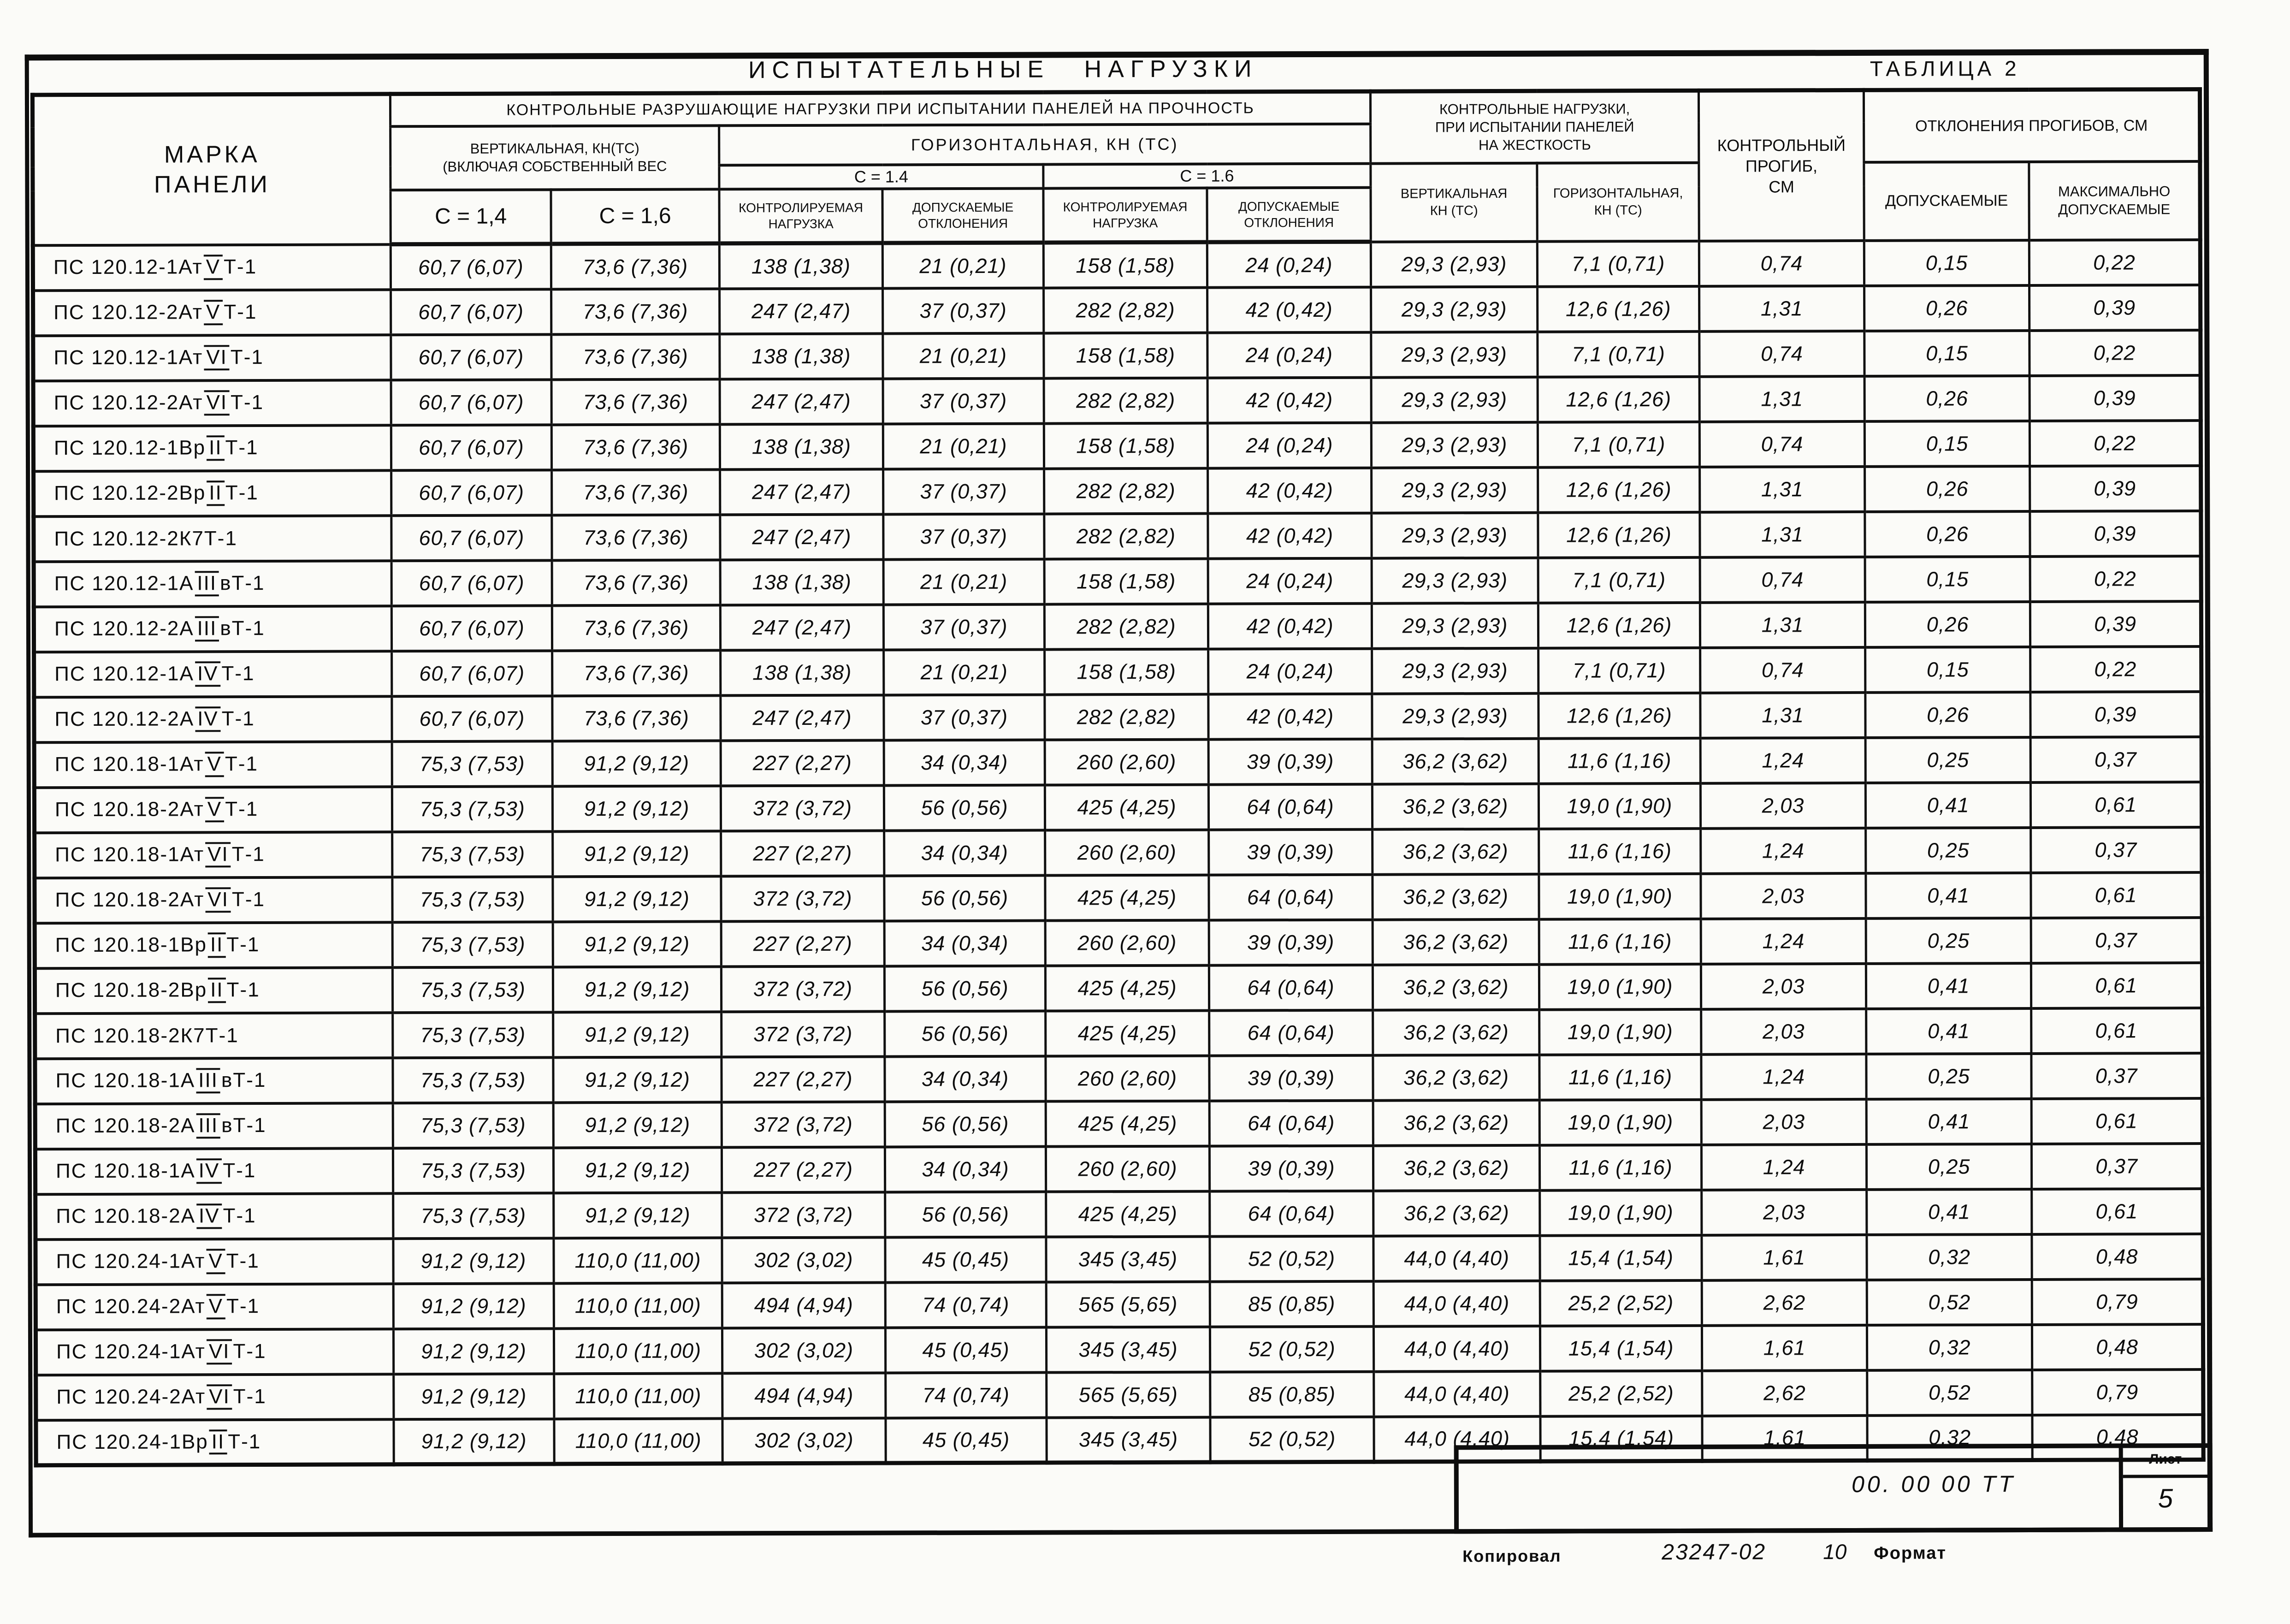  I want to click on deviation-max-cell: 0,22, so click(2114, 262).